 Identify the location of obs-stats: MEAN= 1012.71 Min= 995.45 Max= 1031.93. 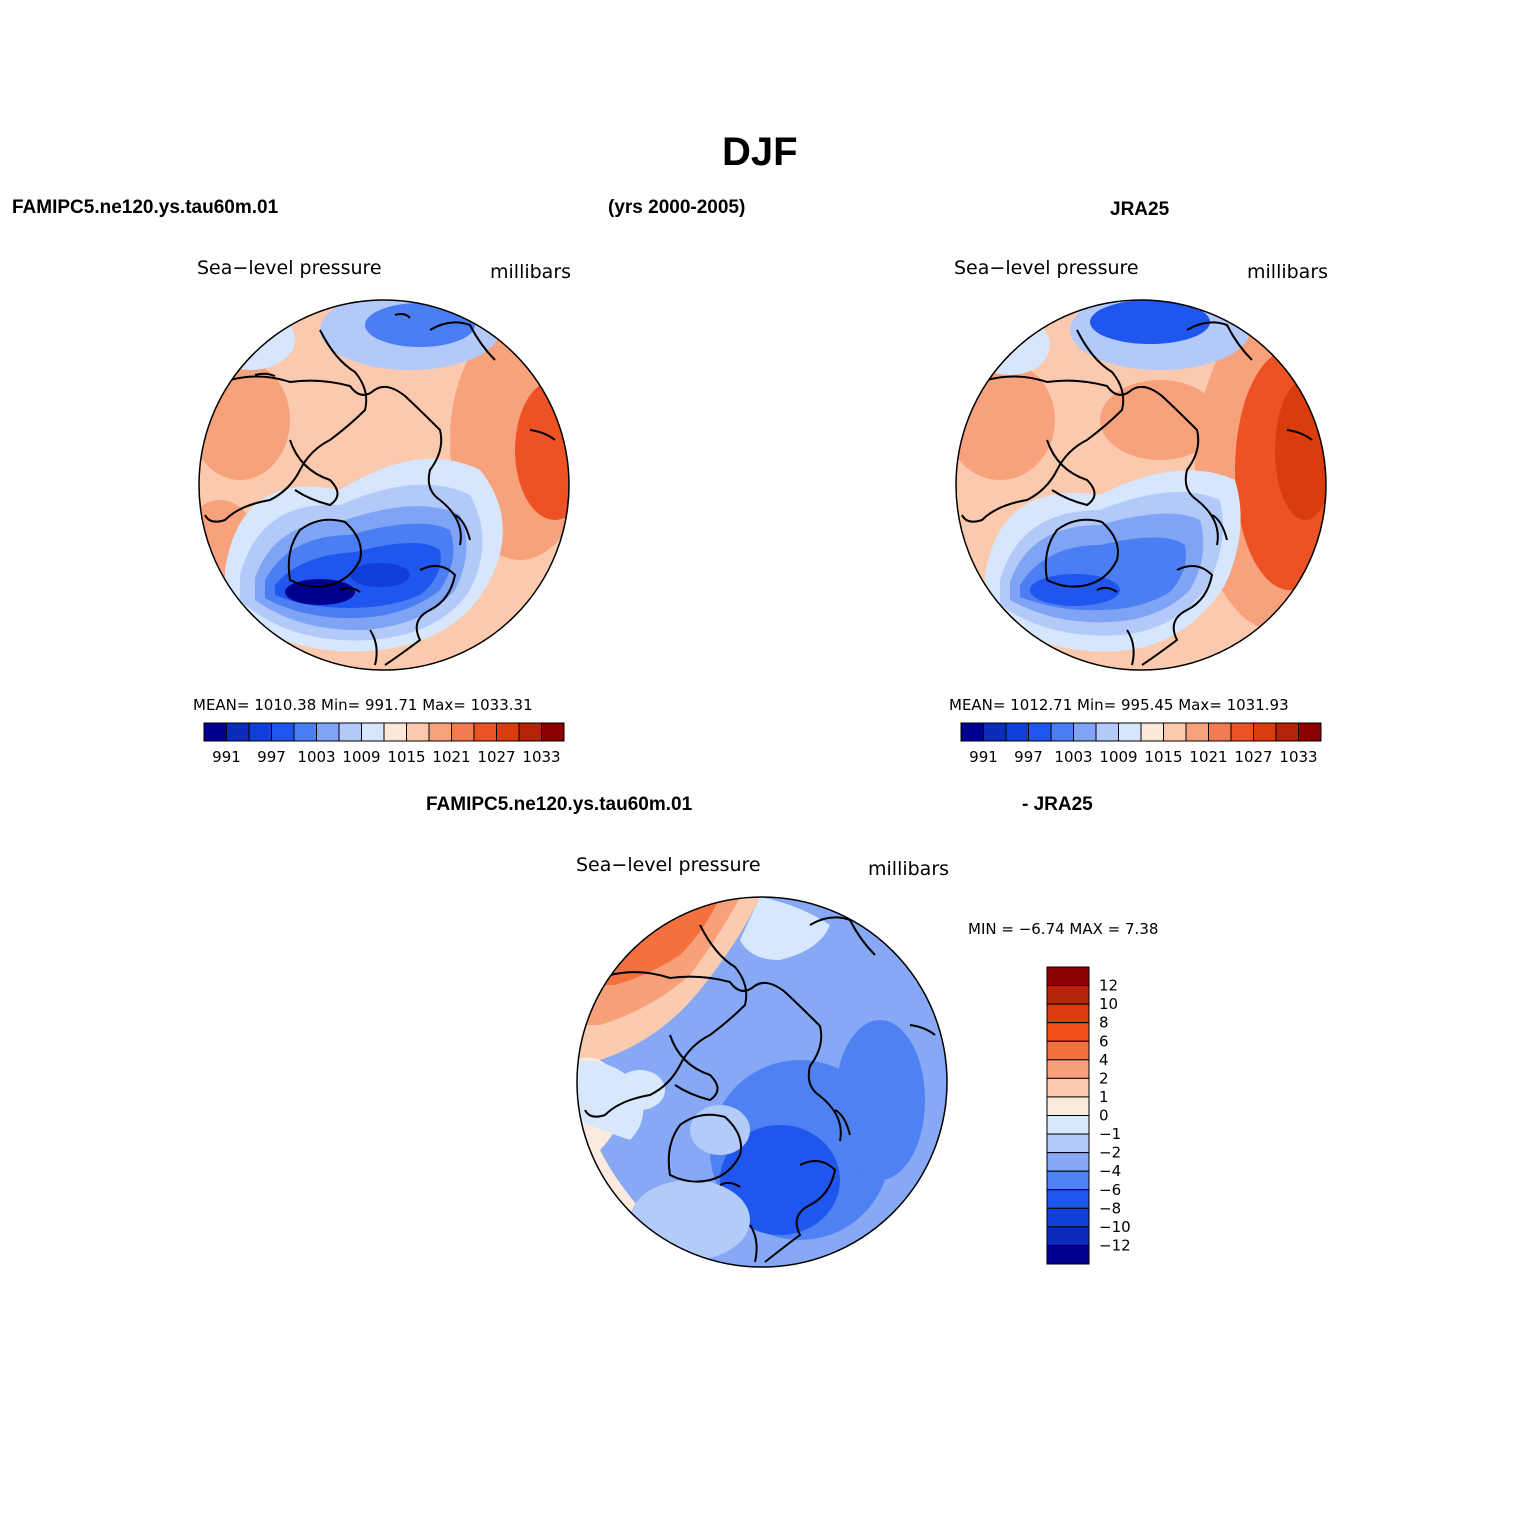
(1119, 705).